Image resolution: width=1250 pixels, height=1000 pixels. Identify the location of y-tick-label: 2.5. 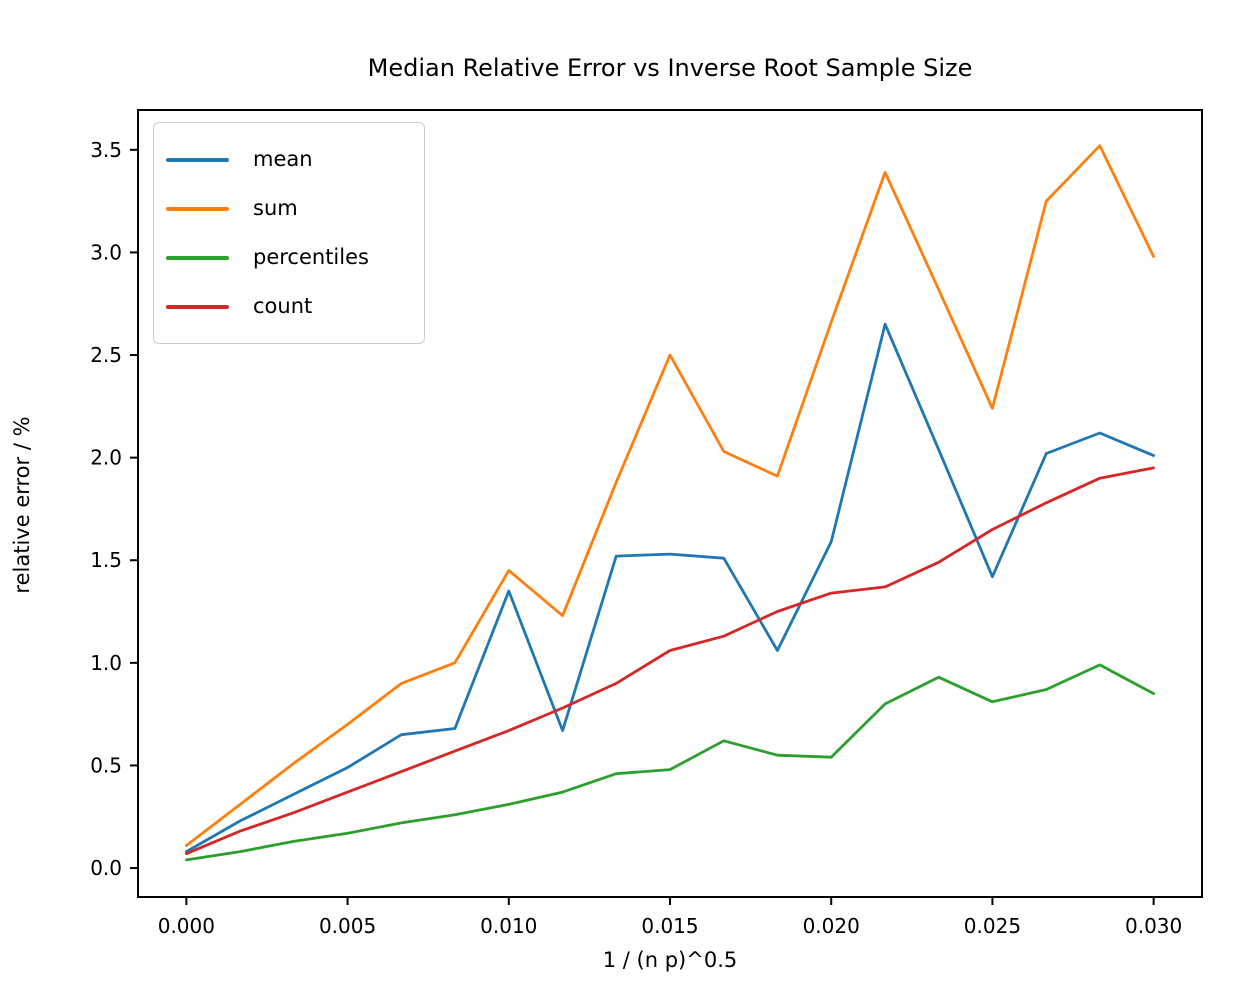
(106, 355).